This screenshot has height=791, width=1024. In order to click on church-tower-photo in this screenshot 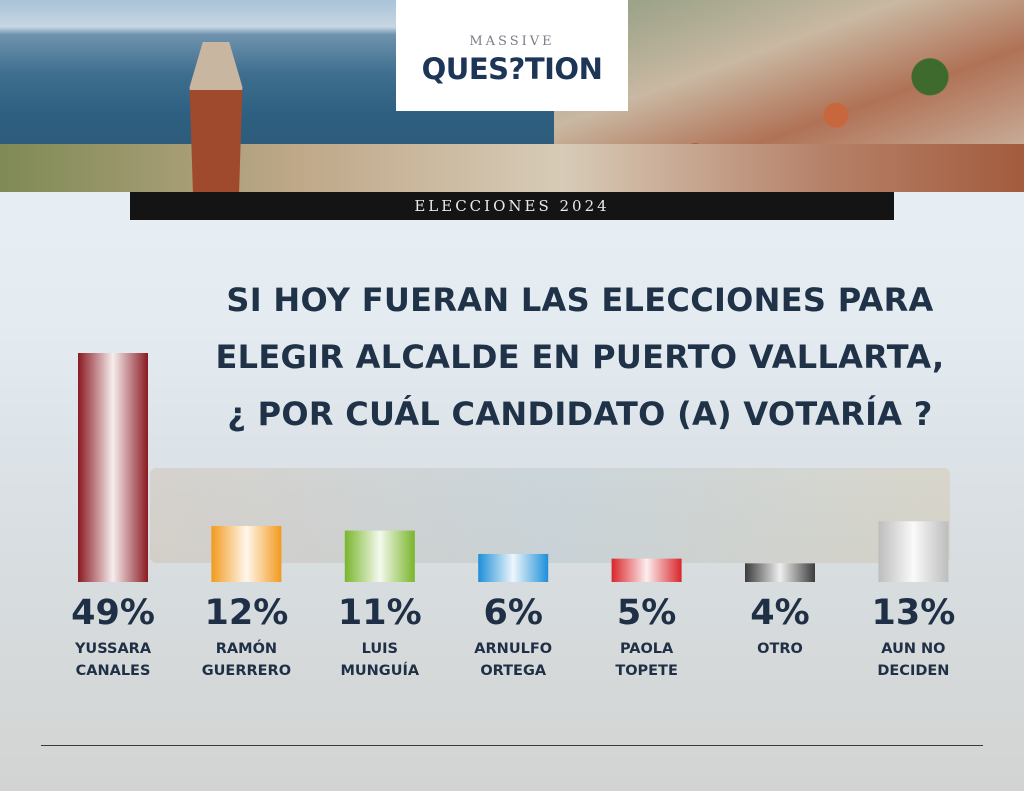, I will do `click(216, 117)`.